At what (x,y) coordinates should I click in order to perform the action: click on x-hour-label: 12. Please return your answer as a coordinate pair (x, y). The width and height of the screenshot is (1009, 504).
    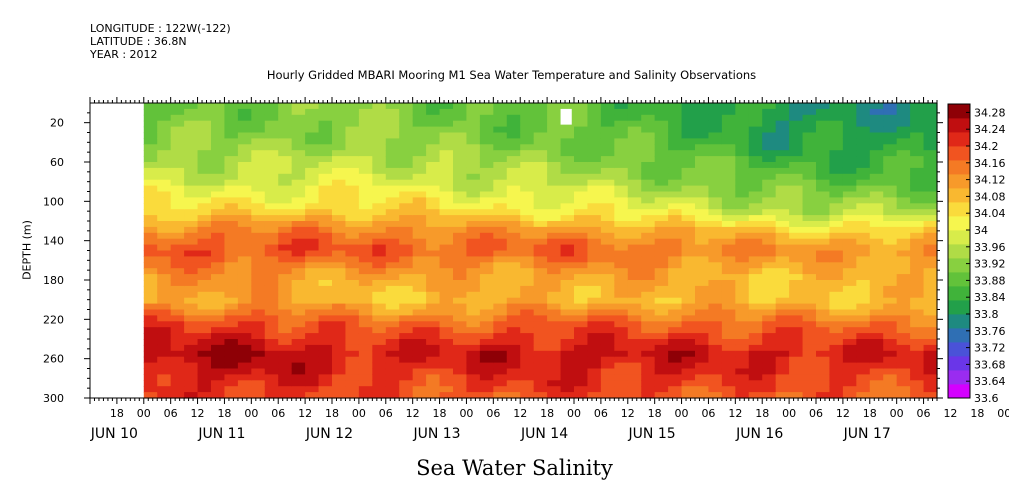
    Looking at the image, I should click on (520, 413).